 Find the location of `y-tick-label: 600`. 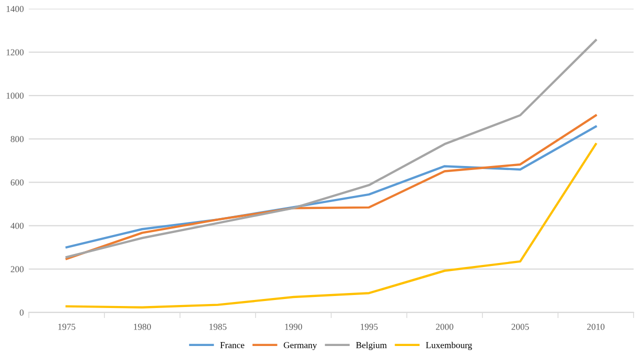

y-tick-label: 600 is located at coordinates (17, 182).